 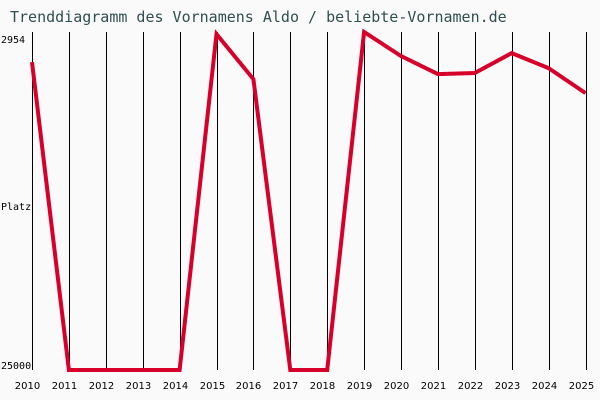 What do you see at coordinates (138, 386) in the screenshot?
I see `x-tick-label: 2013` at bounding box center [138, 386].